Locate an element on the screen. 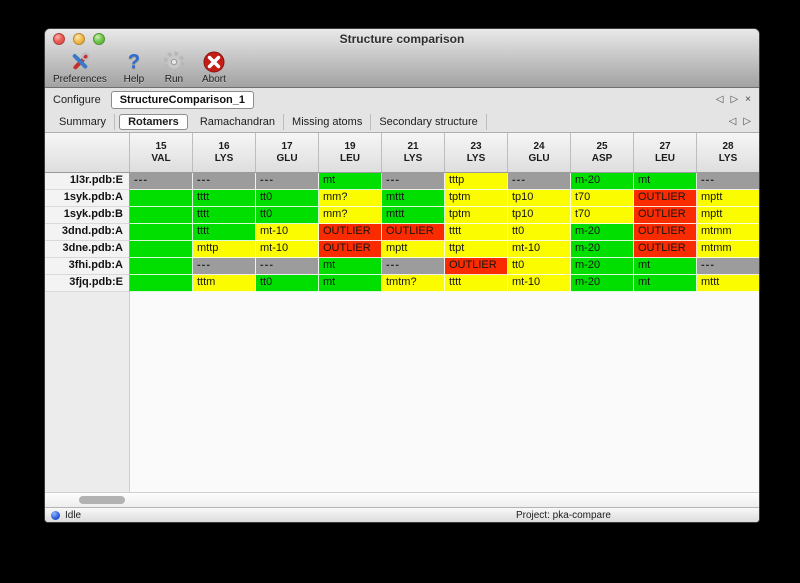 The width and height of the screenshot is (800, 583). rotamer-cell: mttp is located at coordinates (224, 249).